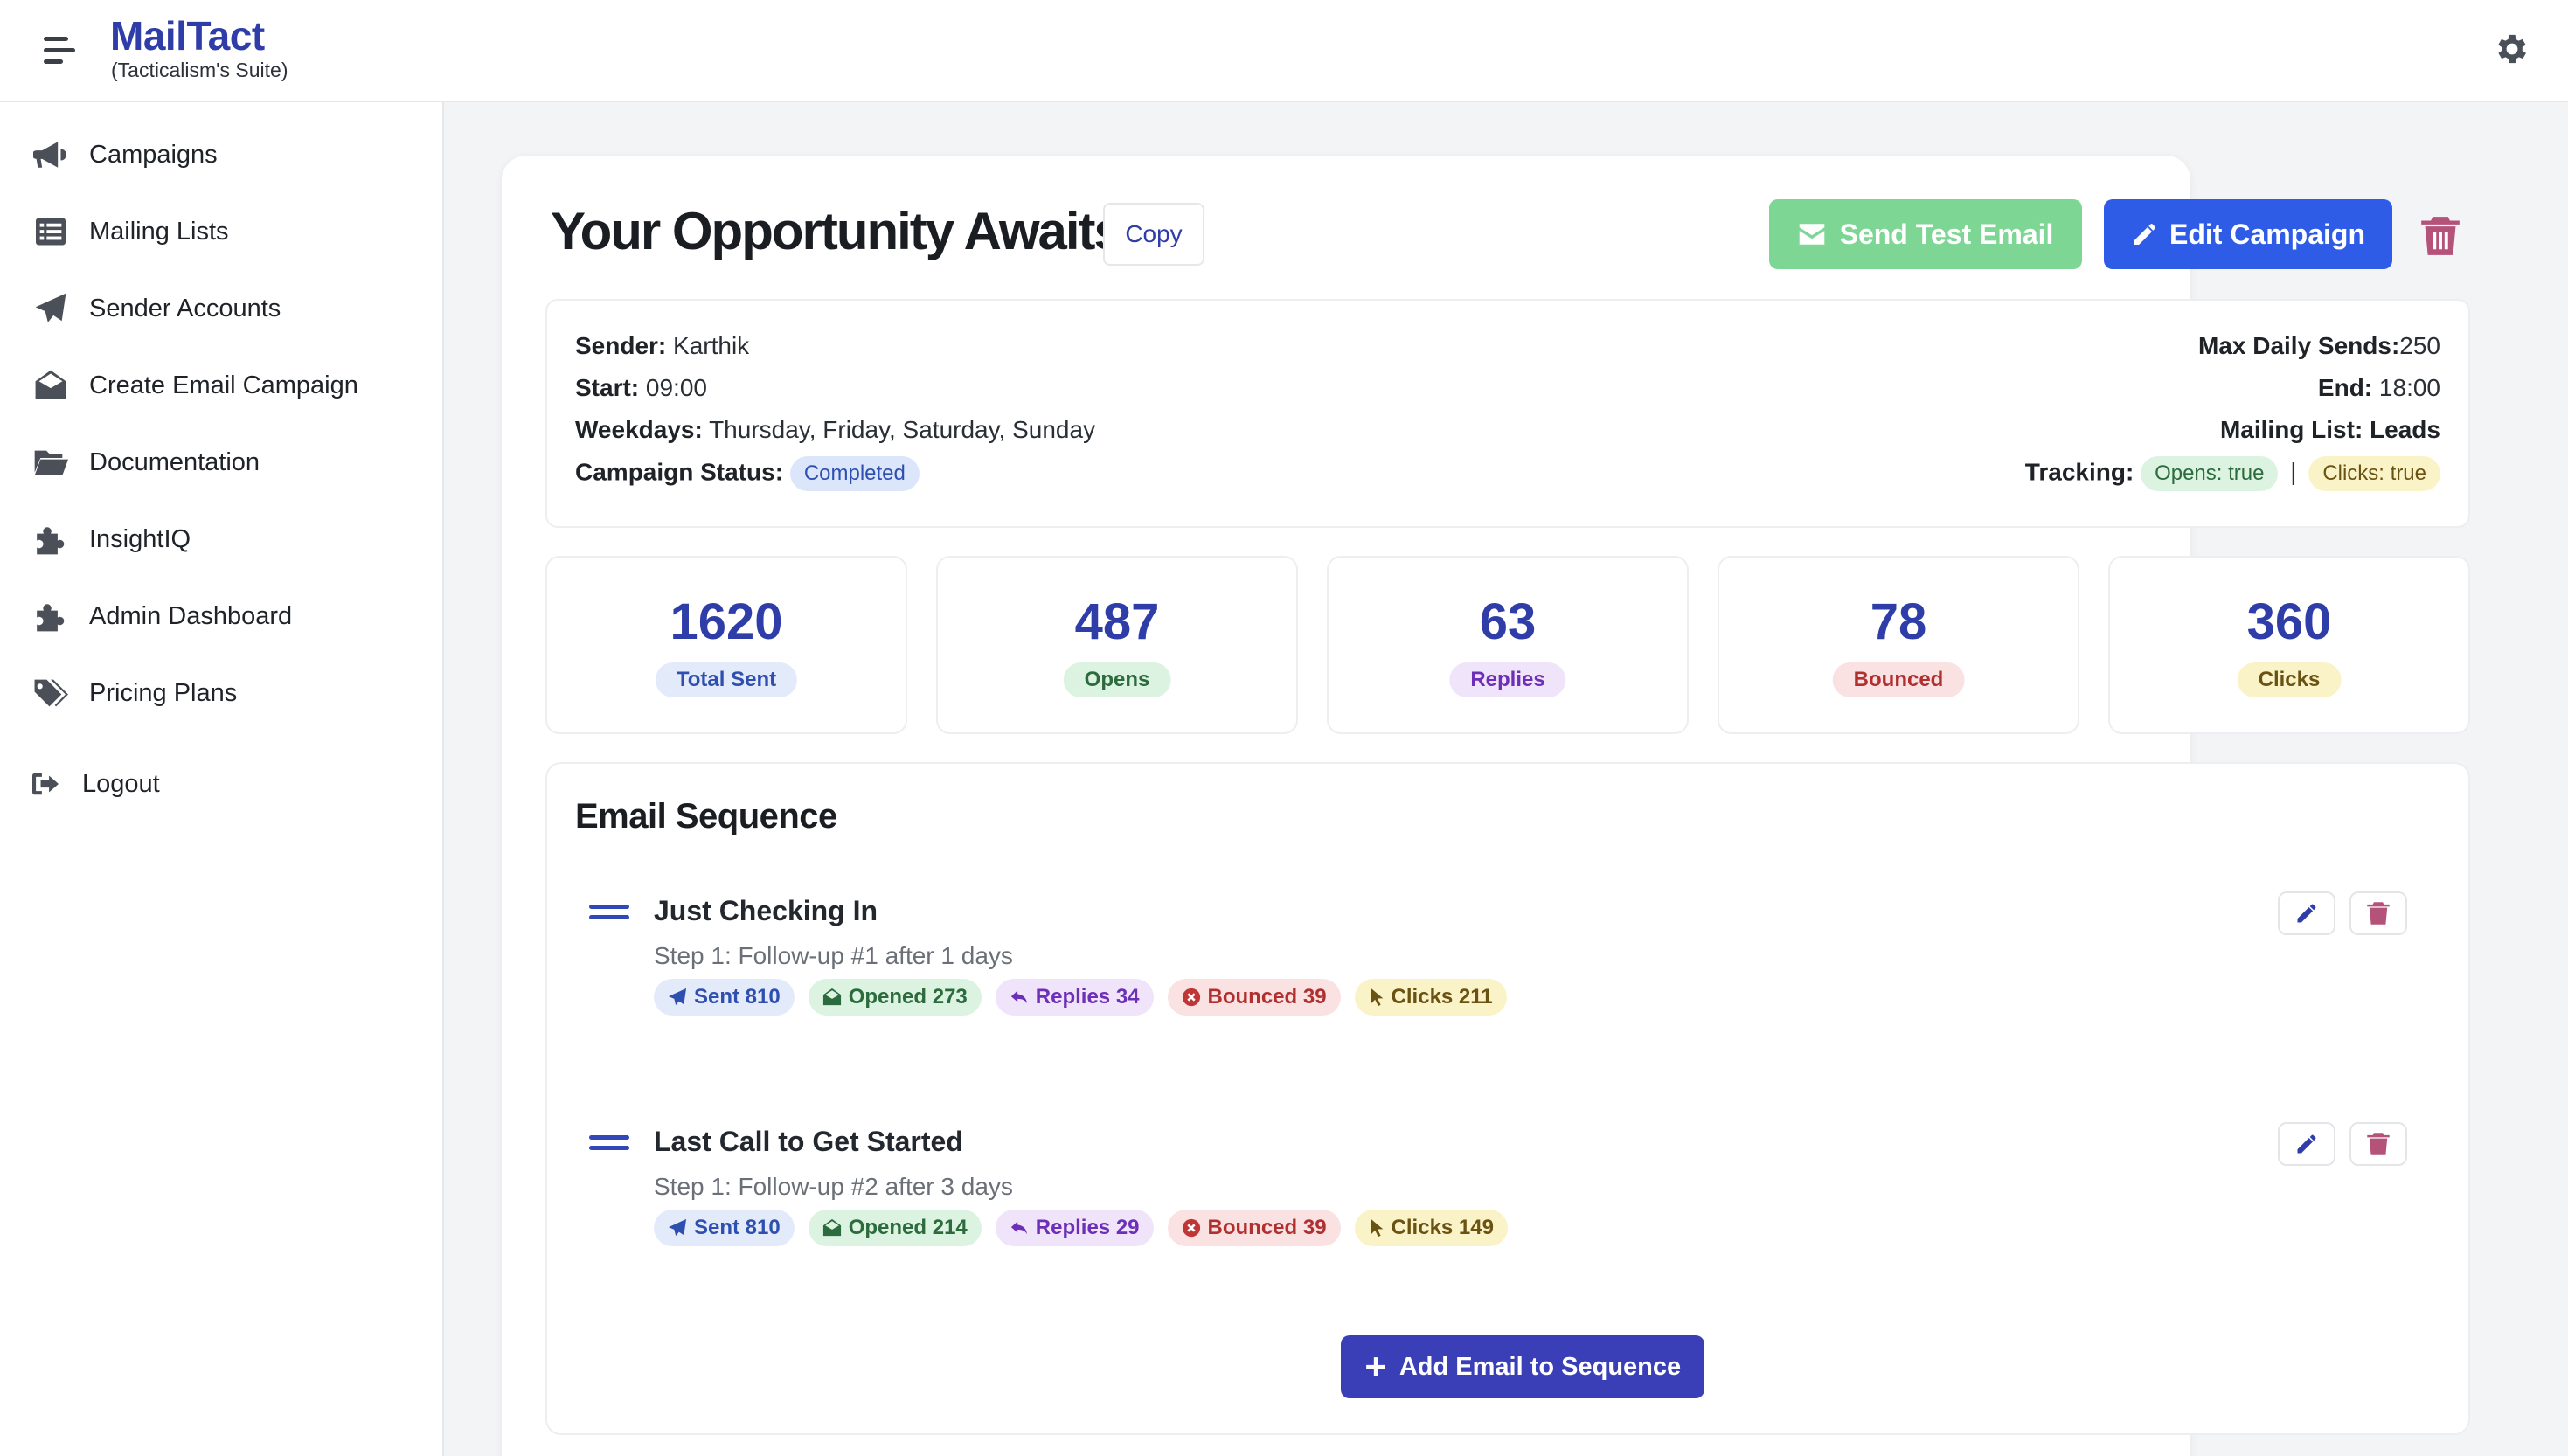 This screenshot has height=1456, width=2568. I want to click on edit-campaign-label: Edit Campaign, so click(2267, 234).